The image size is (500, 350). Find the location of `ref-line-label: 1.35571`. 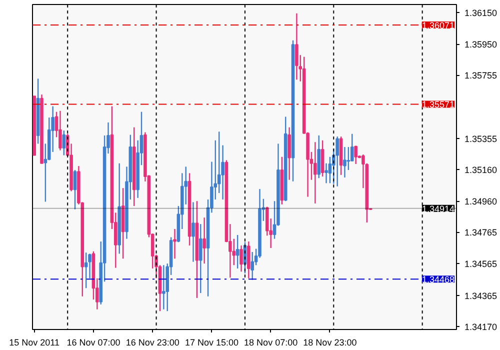

ref-line-label: 1.35571 is located at coordinates (438, 105).